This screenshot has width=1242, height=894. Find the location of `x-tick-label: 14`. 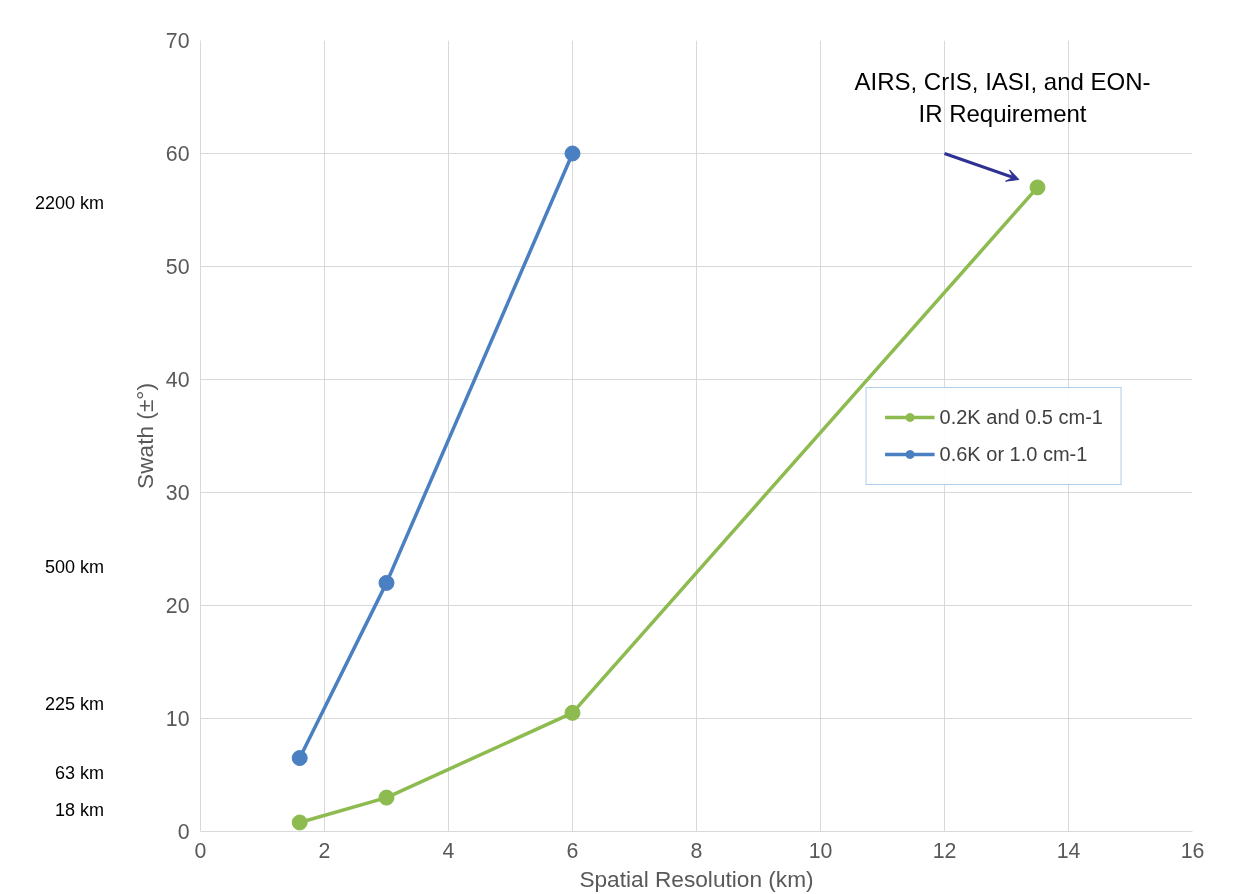

x-tick-label: 14 is located at coordinates (1068, 850).